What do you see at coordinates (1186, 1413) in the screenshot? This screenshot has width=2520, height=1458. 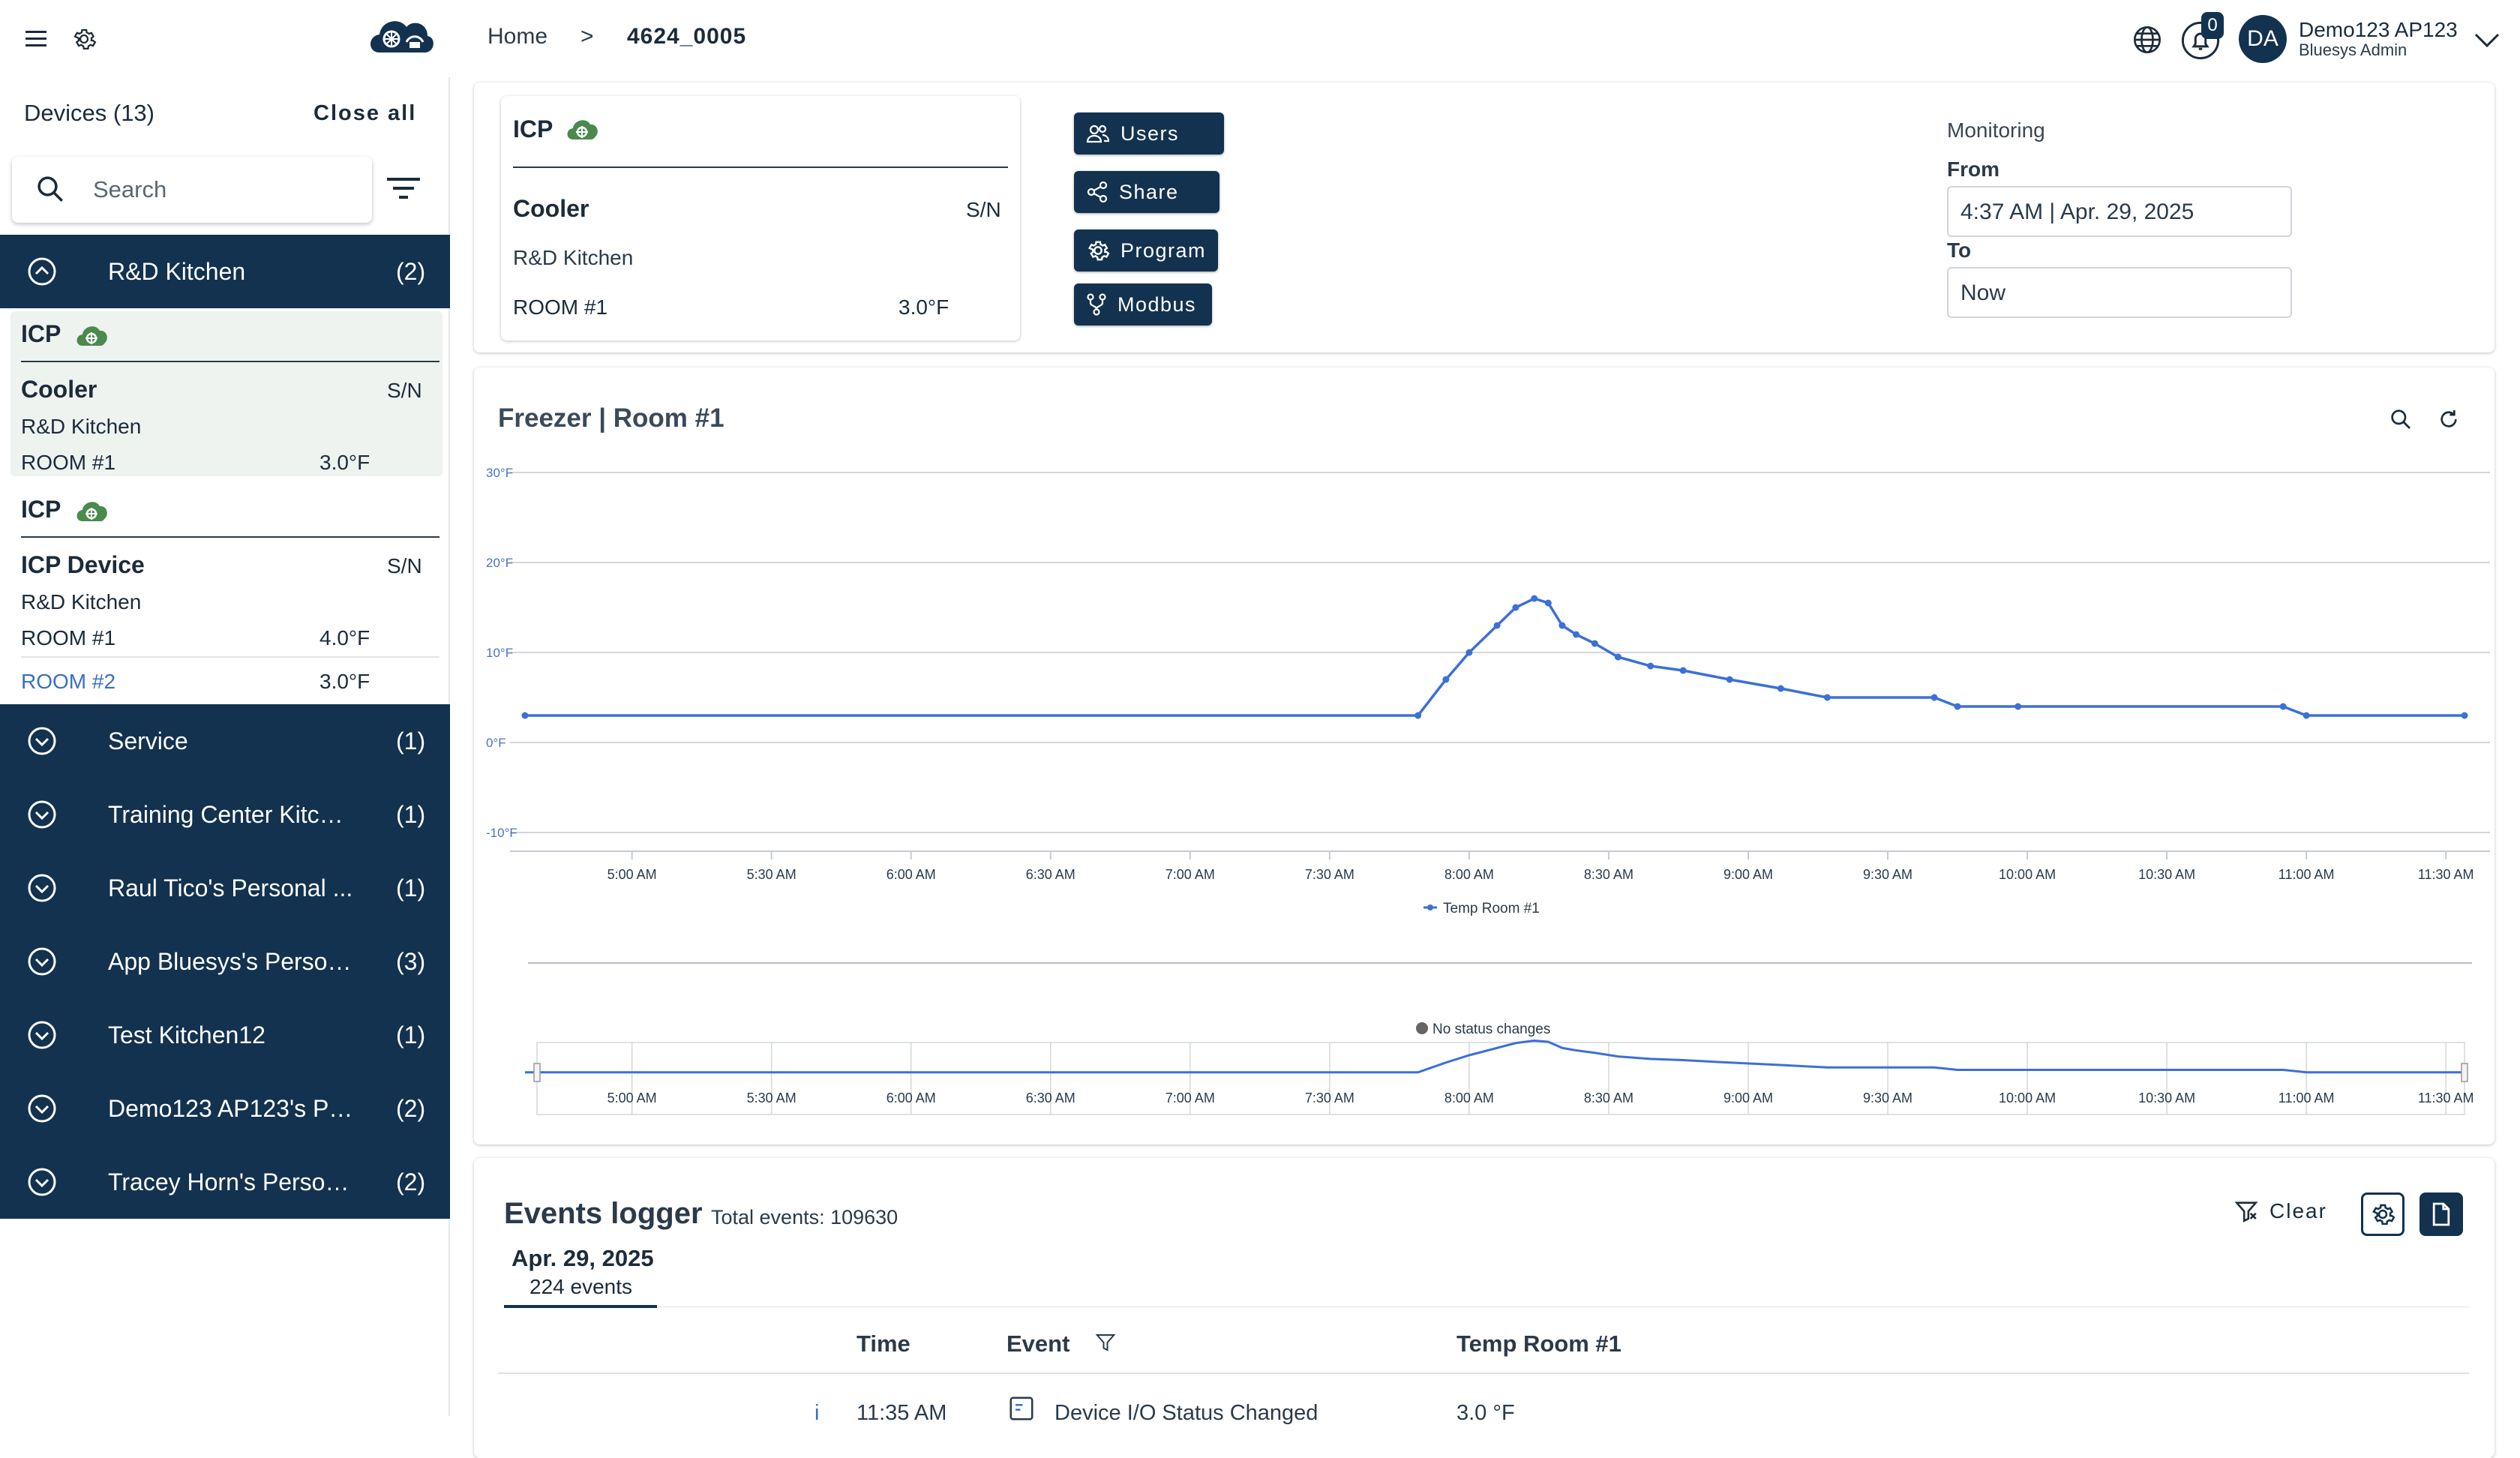 I see `event-name: Device I/O Status Changed` at bounding box center [1186, 1413].